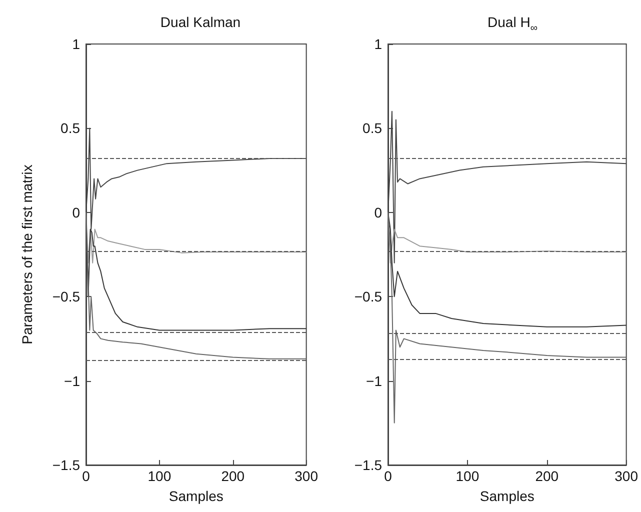 This screenshot has height=512, width=641. Describe the element at coordinates (27, 254) in the screenshot. I see `y-axis-title: Parameters of the first matrix` at that location.